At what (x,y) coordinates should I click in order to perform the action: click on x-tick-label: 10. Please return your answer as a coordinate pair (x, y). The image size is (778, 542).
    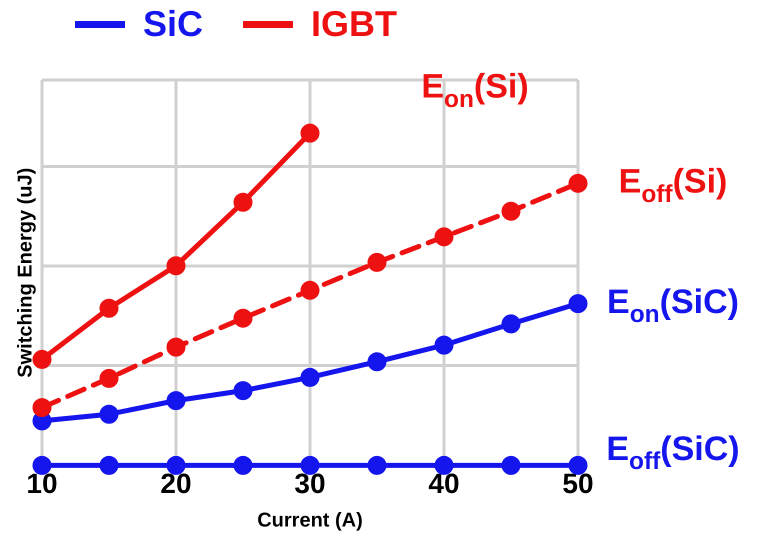
    Looking at the image, I should click on (42, 483).